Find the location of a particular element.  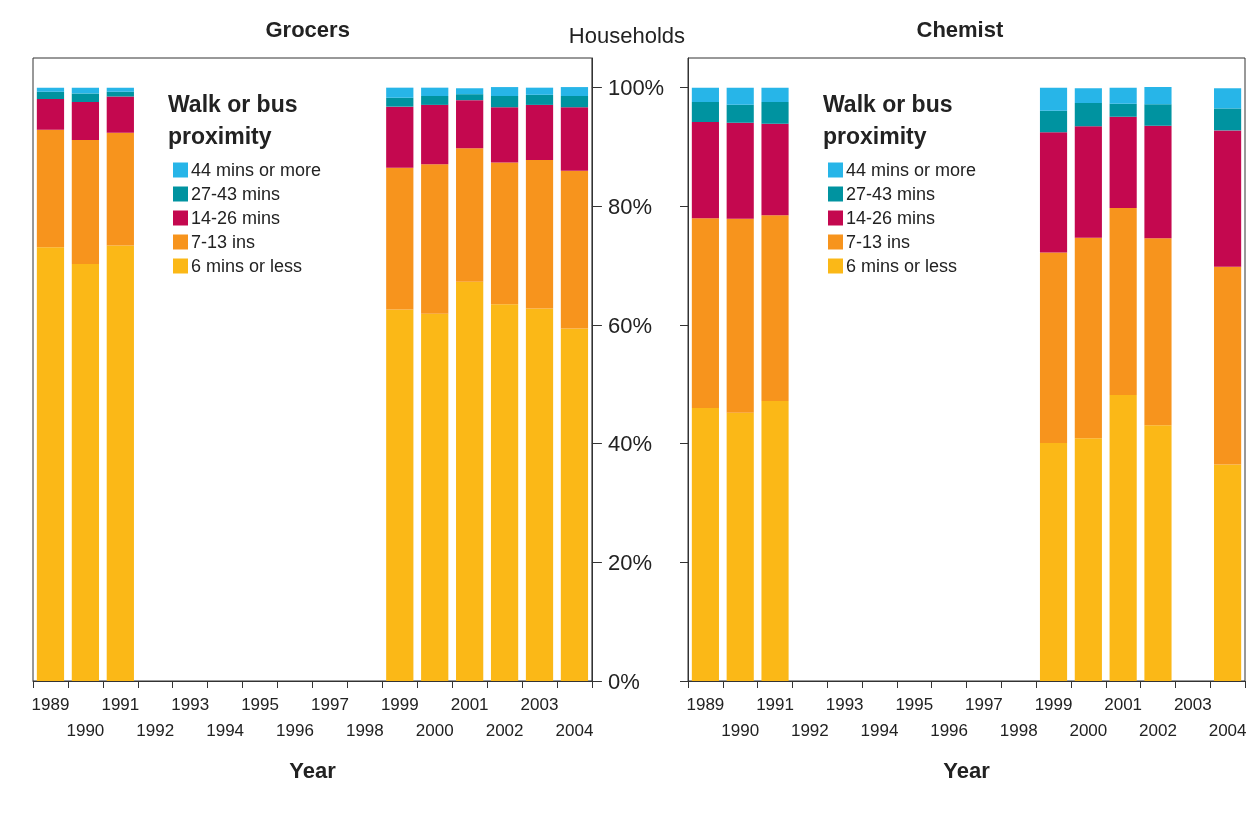

y-tick-label: 20% is located at coordinates (629, 562).